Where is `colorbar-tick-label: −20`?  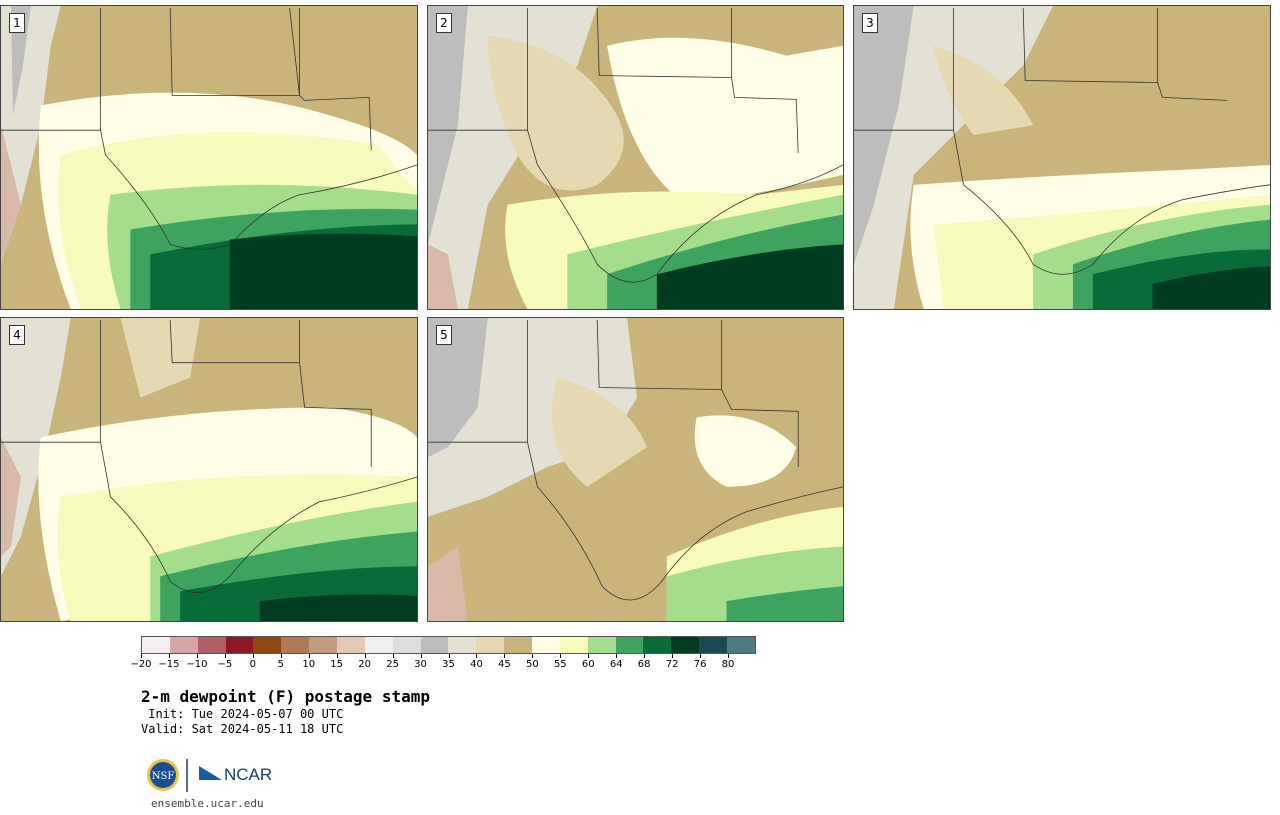 colorbar-tick-label: −20 is located at coordinates (141, 664).